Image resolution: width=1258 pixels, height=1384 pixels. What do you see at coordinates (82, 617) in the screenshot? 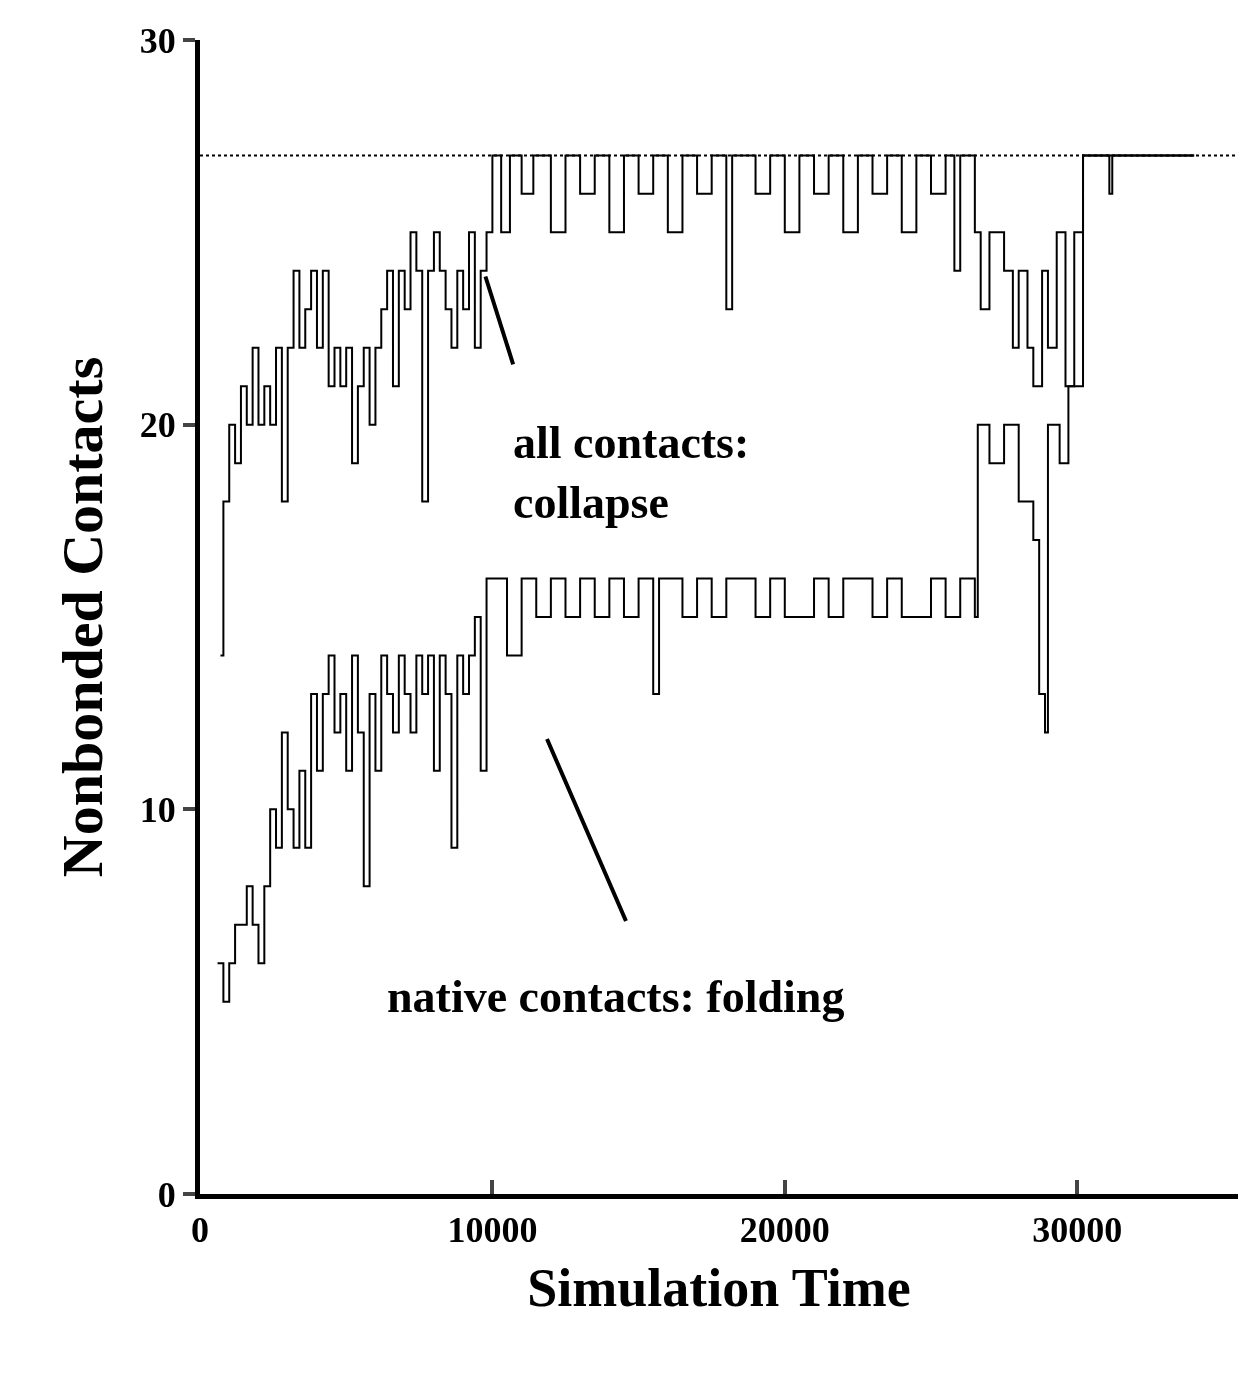
I see `y-axis-title: Nonbonded Contacts` at bounding box center [82, 617].